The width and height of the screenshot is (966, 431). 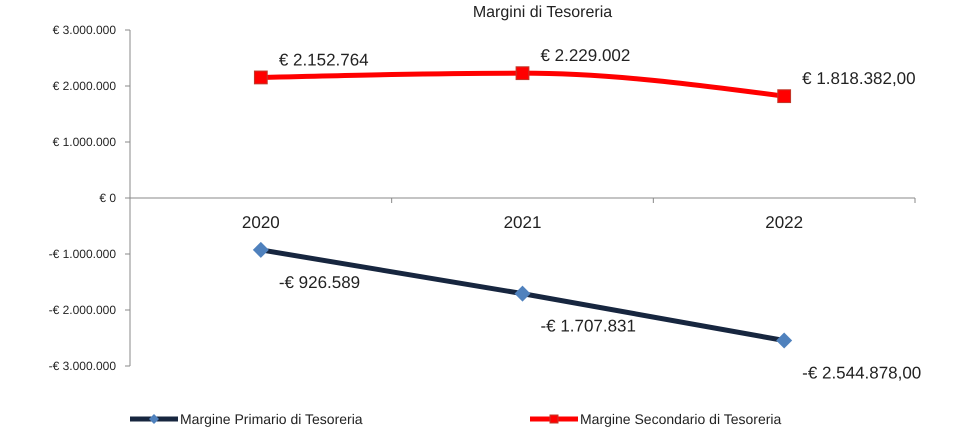 I want to click on chart-title: Margini di Tesoreria, so click(x=542, y=12).